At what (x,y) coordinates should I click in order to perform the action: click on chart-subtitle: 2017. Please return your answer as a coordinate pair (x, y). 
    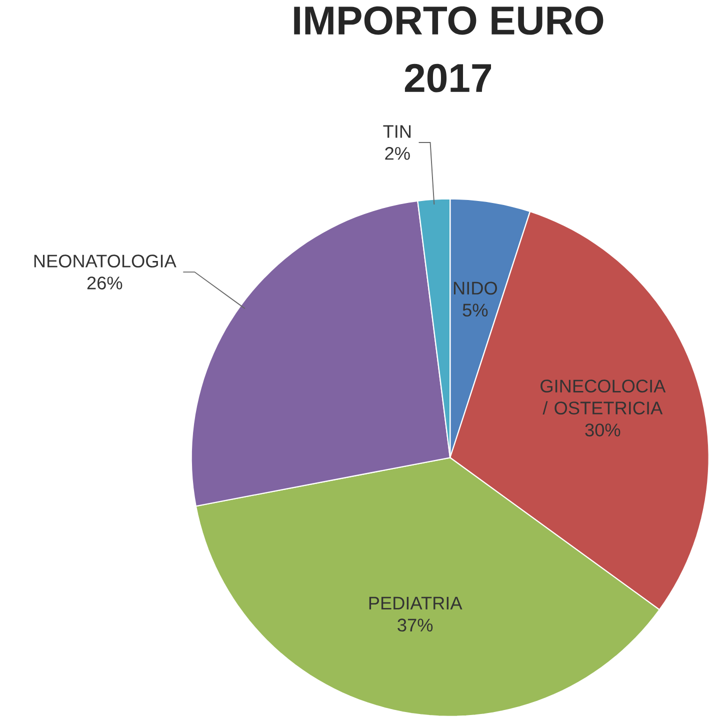
    Looking at the image, I should click on (447, 78).